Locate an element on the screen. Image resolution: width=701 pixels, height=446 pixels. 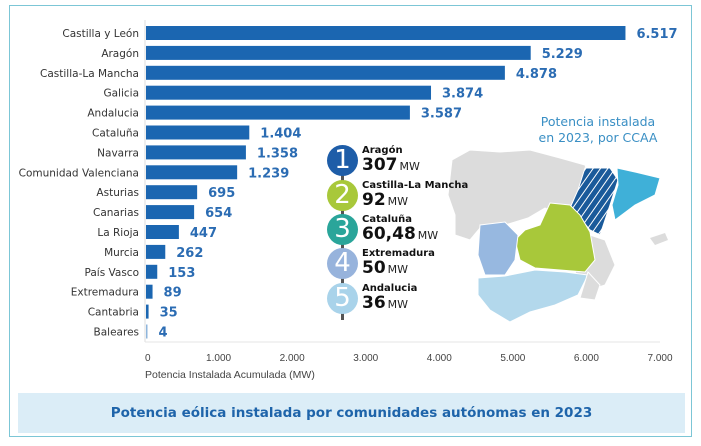
rank-badge: 1 is located at coordinates (342, 160).